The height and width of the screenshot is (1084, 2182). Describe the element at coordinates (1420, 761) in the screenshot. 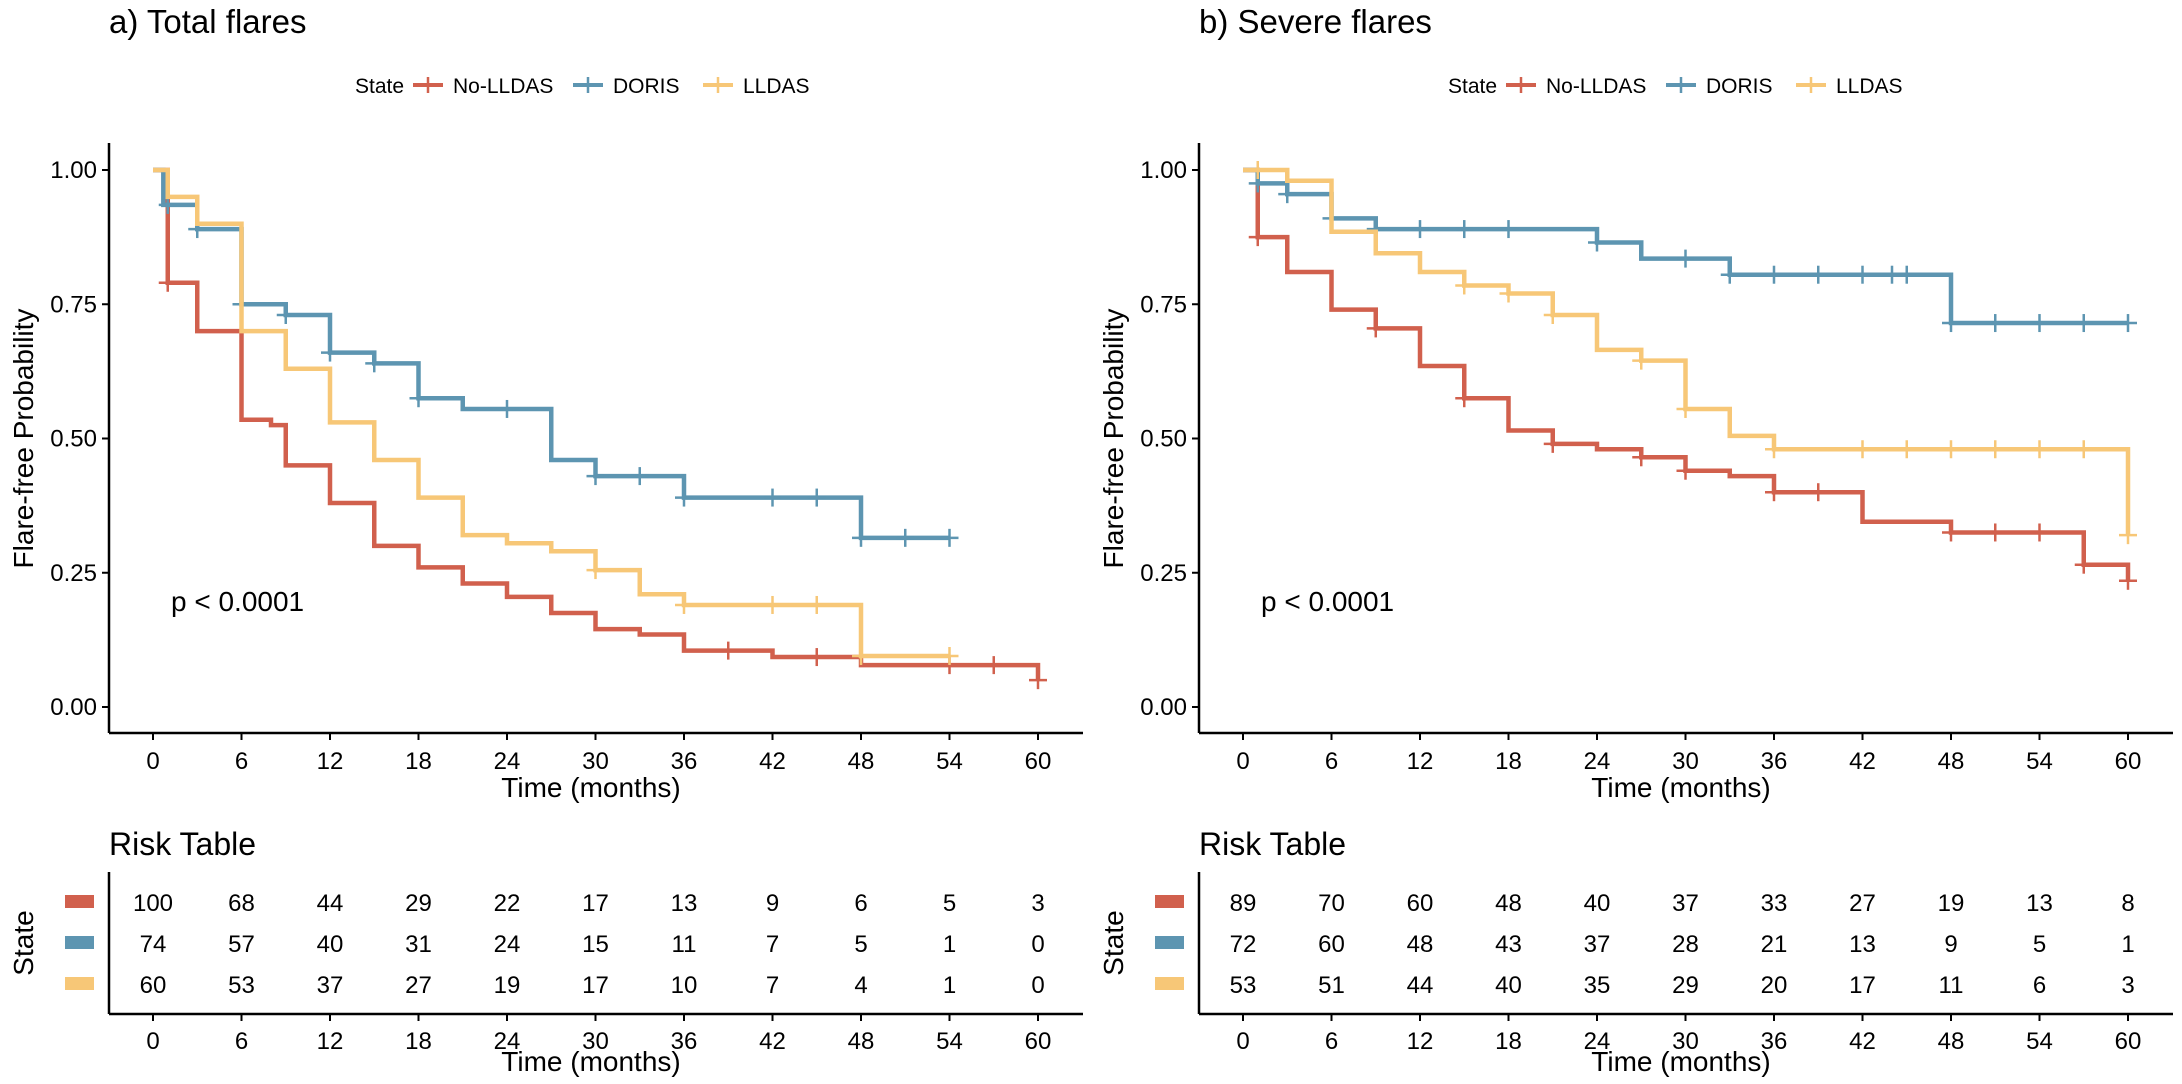

I see `x-tick-label: 12` at that location.